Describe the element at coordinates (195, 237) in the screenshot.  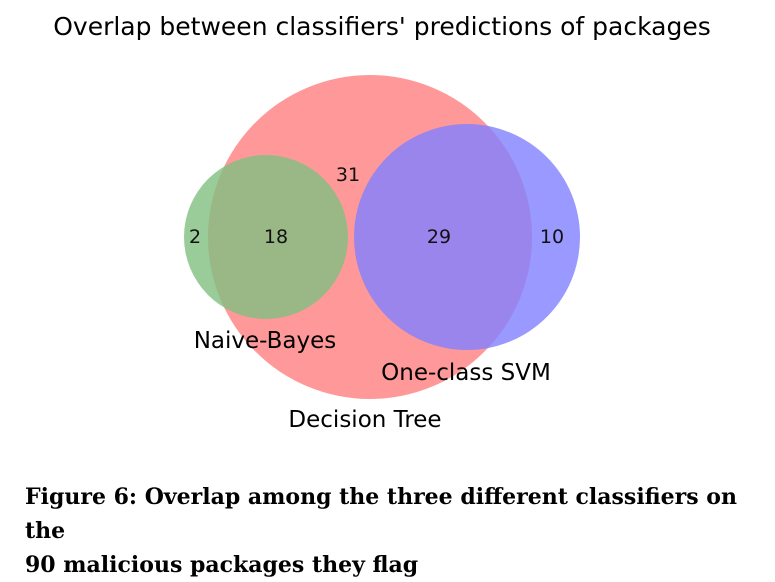
I see `count-naive-bayes-only: 2` at that location.